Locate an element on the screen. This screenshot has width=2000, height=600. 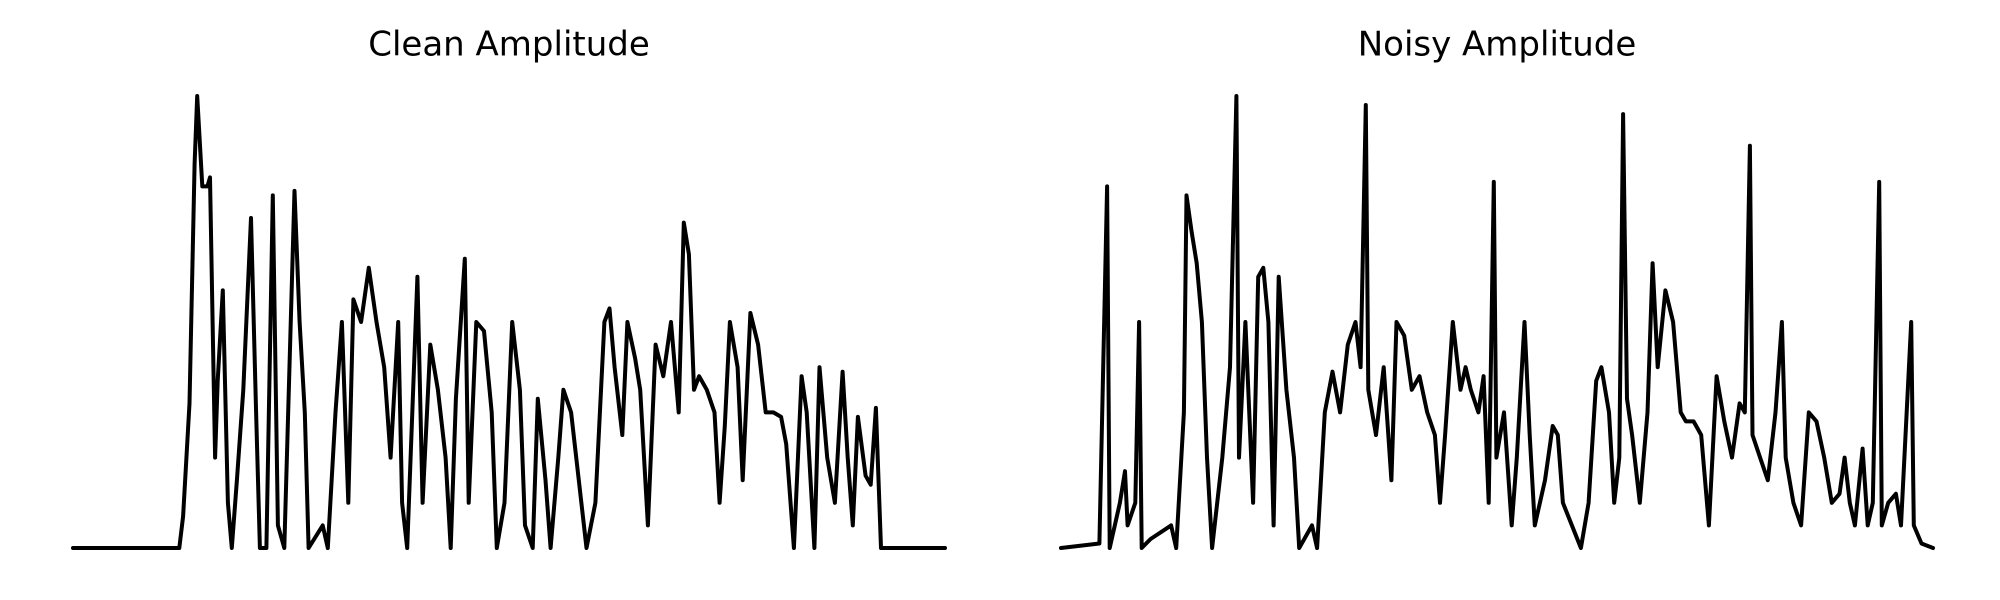
chart-title: Clean Amplitude is located at coordinates (509, 45).